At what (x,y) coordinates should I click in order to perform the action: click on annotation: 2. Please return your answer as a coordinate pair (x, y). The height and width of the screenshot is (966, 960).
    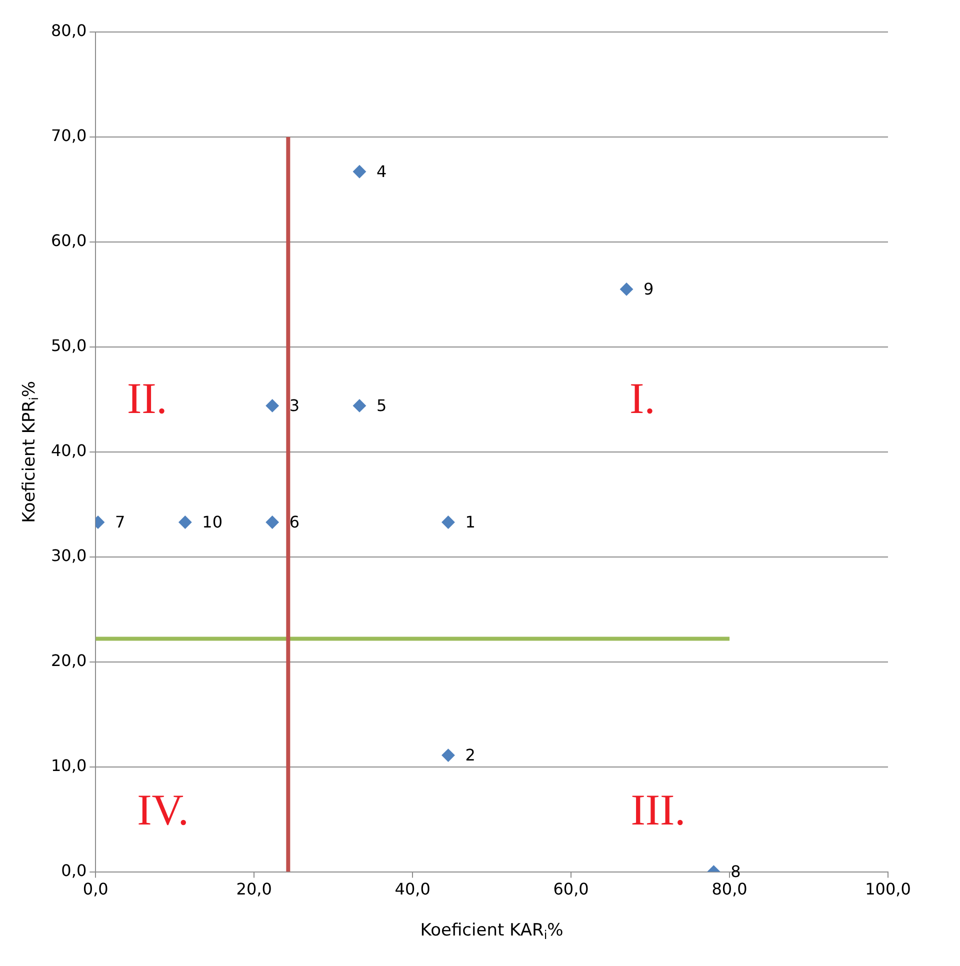
    Looking at the image, I should click on (470, 754).